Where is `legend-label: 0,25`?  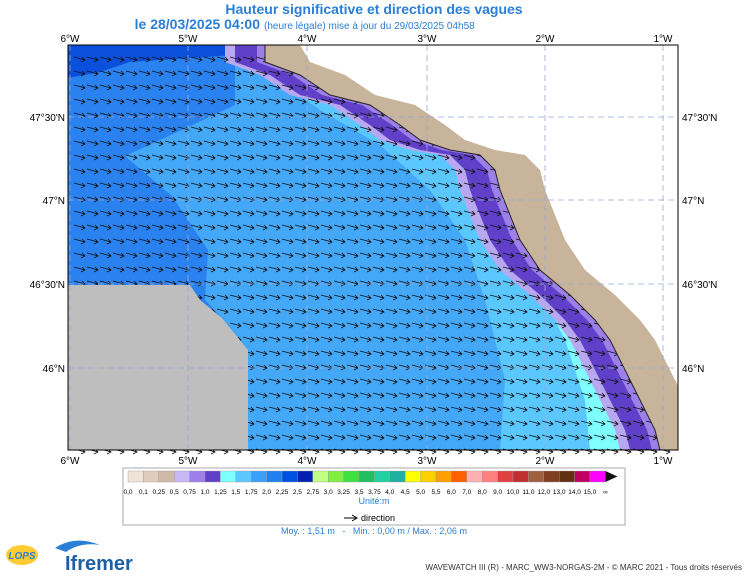
legend-label: 0,25 is located at coordinates (158, 492).